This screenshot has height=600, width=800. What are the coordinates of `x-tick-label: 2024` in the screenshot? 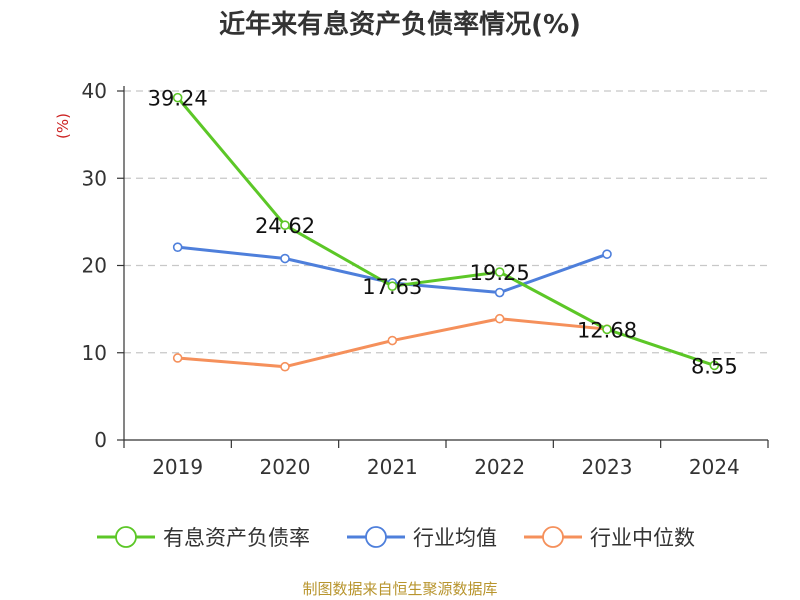 It's located at (714, 467).